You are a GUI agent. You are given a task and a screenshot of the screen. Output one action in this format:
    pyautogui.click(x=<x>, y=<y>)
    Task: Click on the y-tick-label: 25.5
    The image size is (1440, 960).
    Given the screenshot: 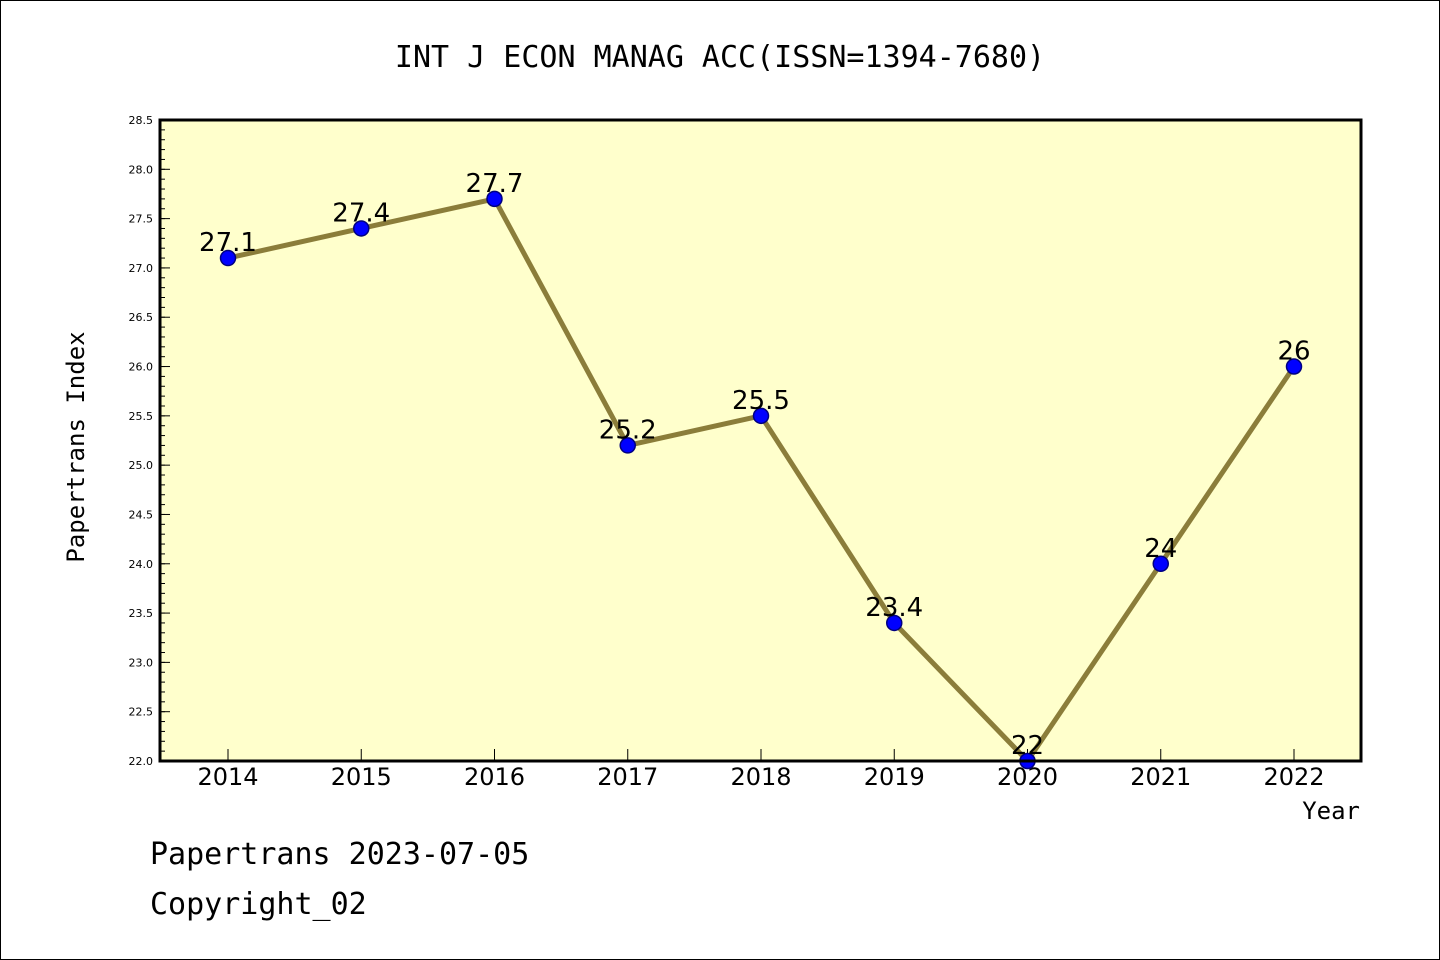 What is the action you would take?
    pyautogui.click(x=141, y=416)
    